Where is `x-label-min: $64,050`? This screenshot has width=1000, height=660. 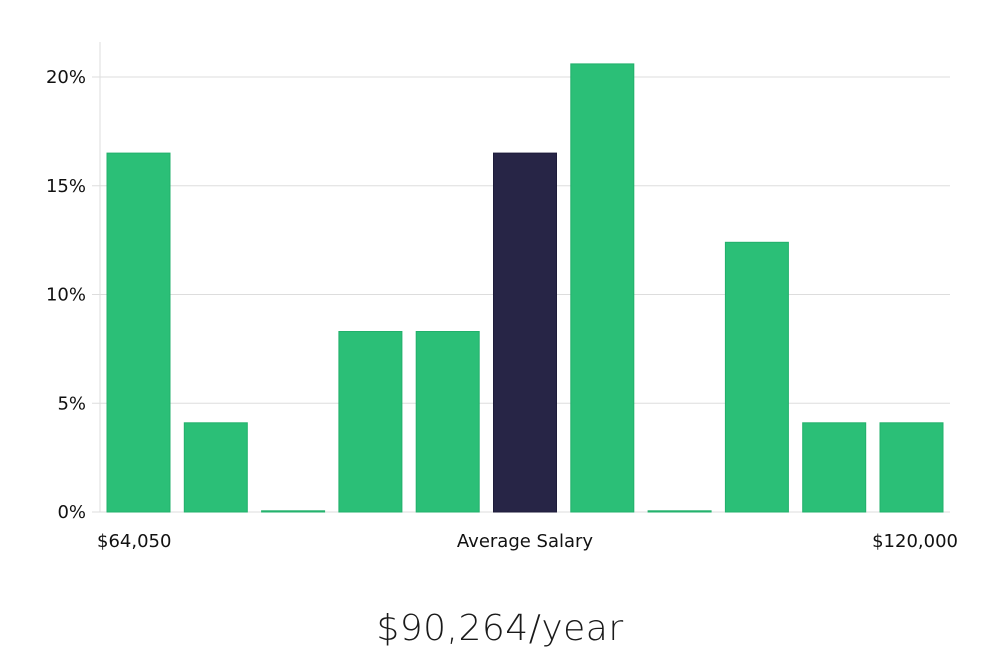 x-label-min: $64,050 is located at coordinates (134, 541).